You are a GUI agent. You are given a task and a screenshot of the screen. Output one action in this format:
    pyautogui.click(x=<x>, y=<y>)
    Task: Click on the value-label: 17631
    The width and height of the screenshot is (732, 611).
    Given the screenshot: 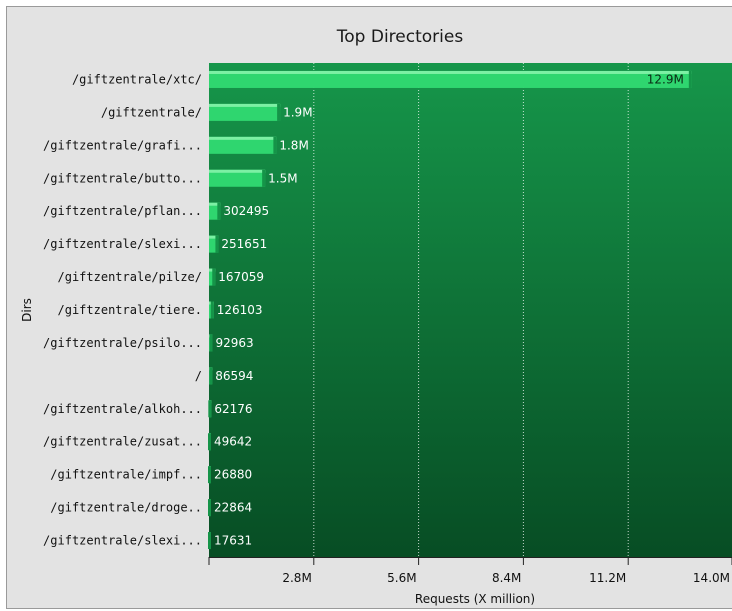 What is the action you would take?
    pyautogui.click(x=233, y=541)
    